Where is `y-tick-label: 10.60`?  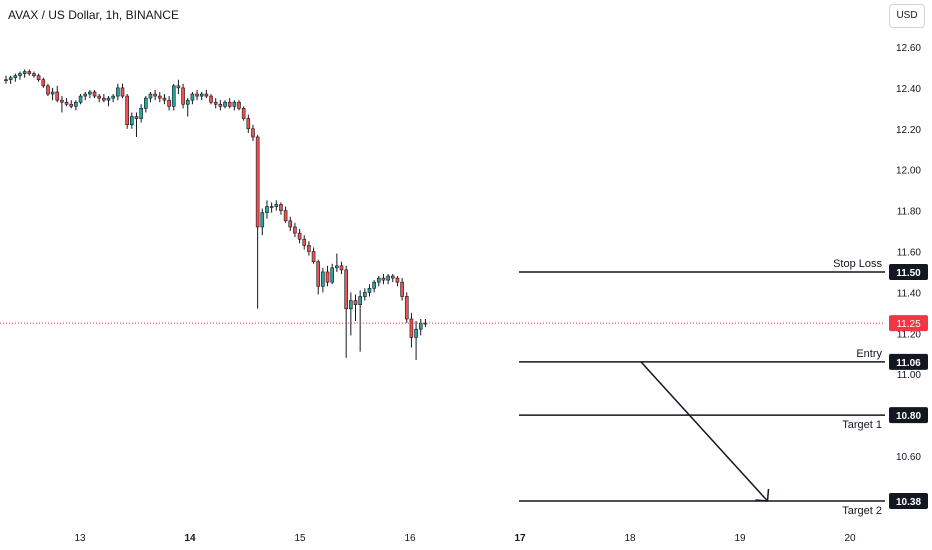
y-tick-label: 10.60 is located at coordinates (908, 457).